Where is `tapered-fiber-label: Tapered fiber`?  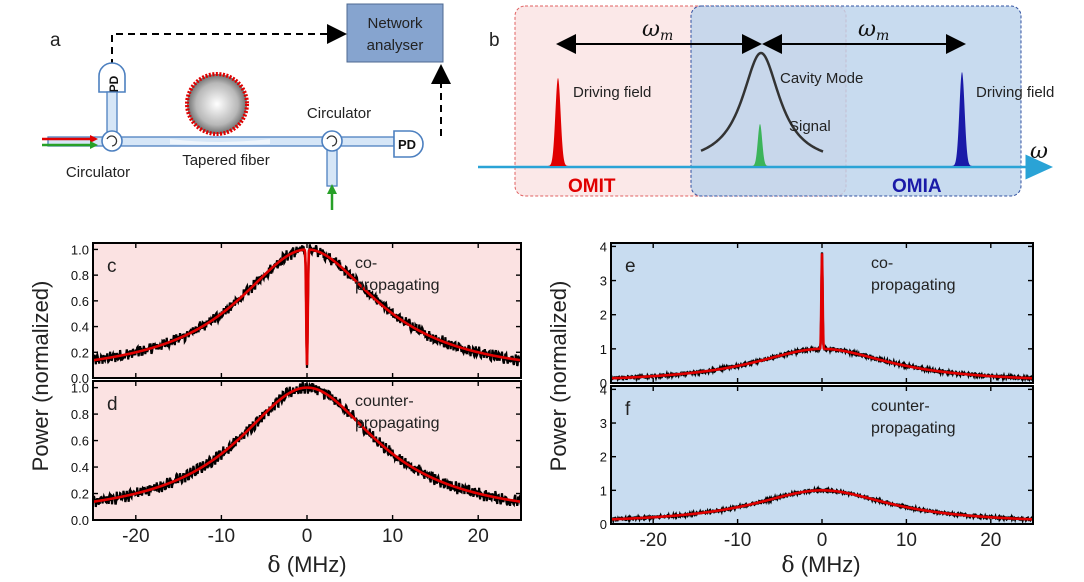
tapered-fiber-label: Tapered fiber is located at coordinates (226, 160).